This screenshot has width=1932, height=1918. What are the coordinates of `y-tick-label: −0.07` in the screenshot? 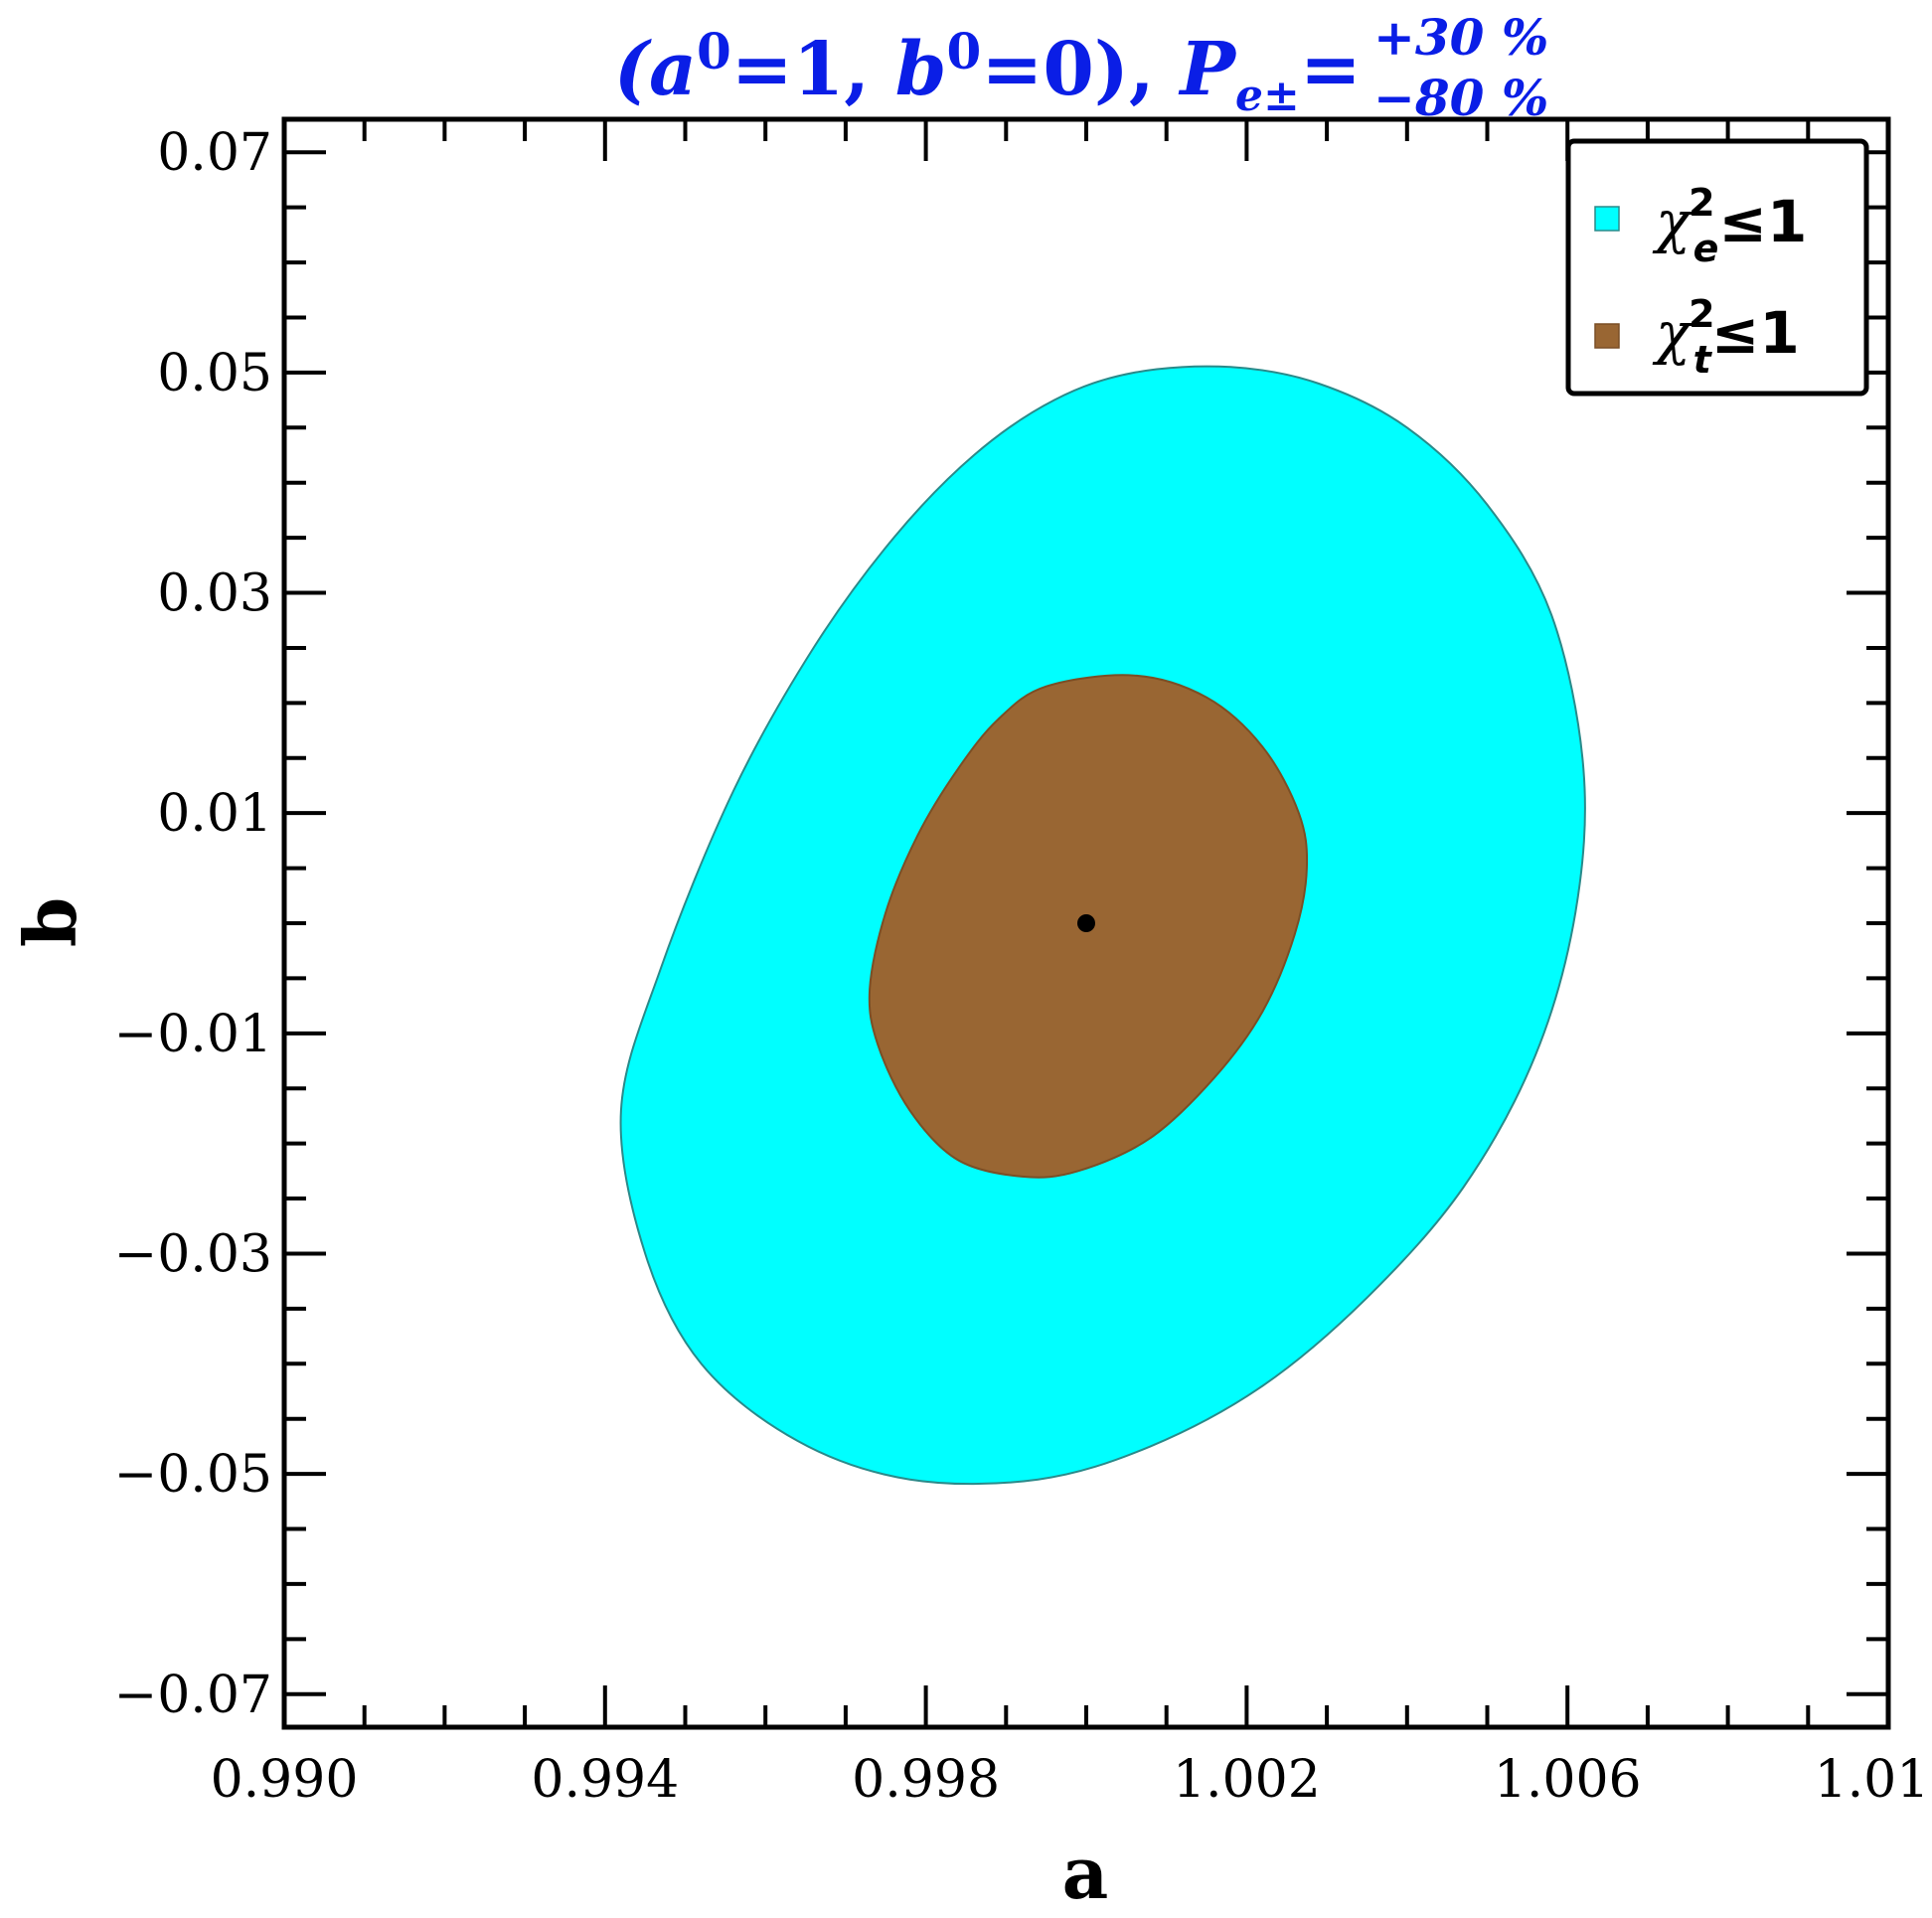 It's located at (193, 1695).